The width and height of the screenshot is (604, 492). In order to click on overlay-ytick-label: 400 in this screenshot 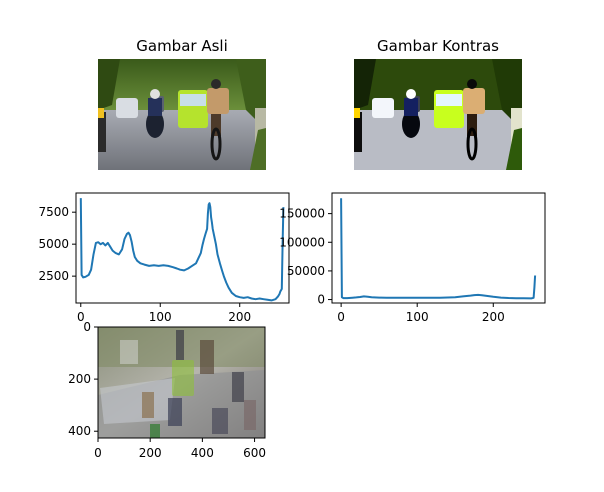, I will do `click(79, 431)`.